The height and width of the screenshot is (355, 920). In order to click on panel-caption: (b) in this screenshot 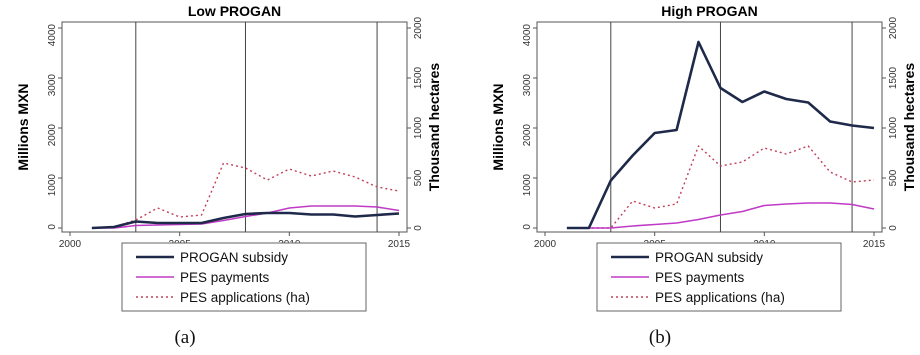, I will do `click(660, 337)`.